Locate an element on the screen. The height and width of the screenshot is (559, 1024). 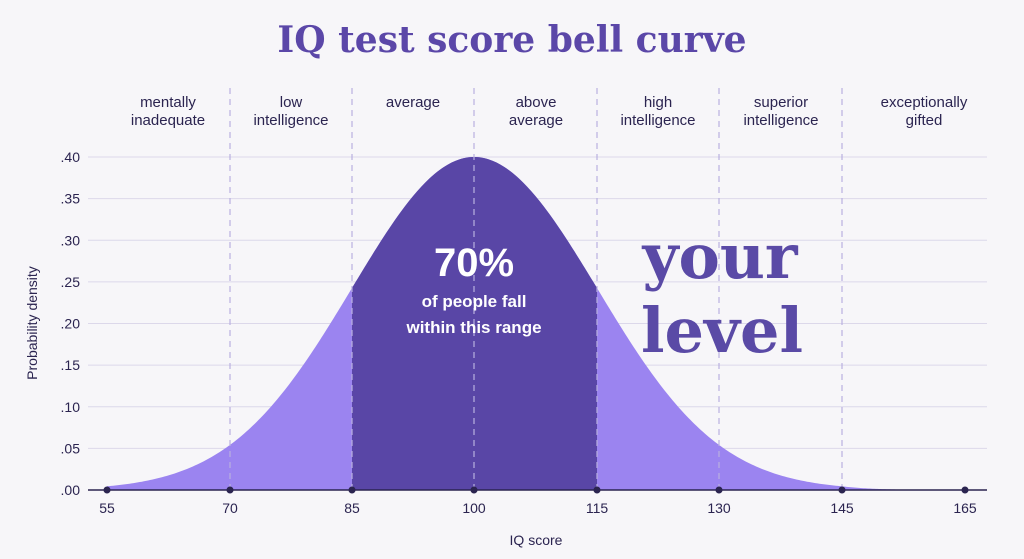
x-tick-label: 100 is located at coordinates (474, 508).